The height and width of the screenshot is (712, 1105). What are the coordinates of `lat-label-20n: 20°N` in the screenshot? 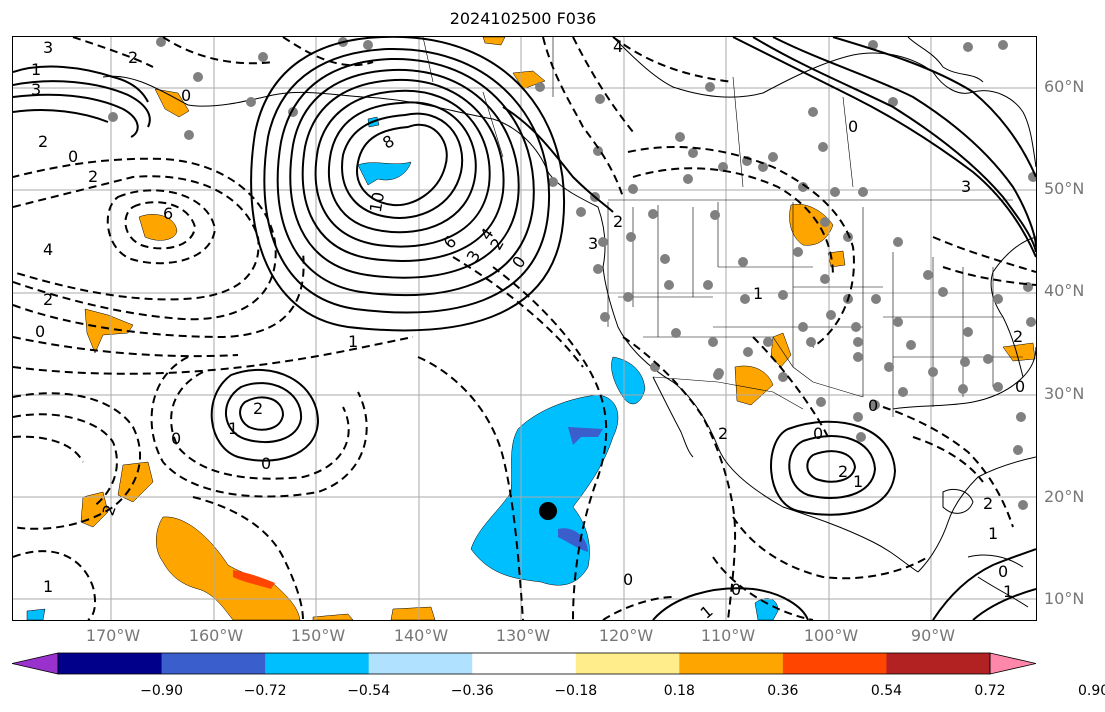 It's located at (1064, 496).